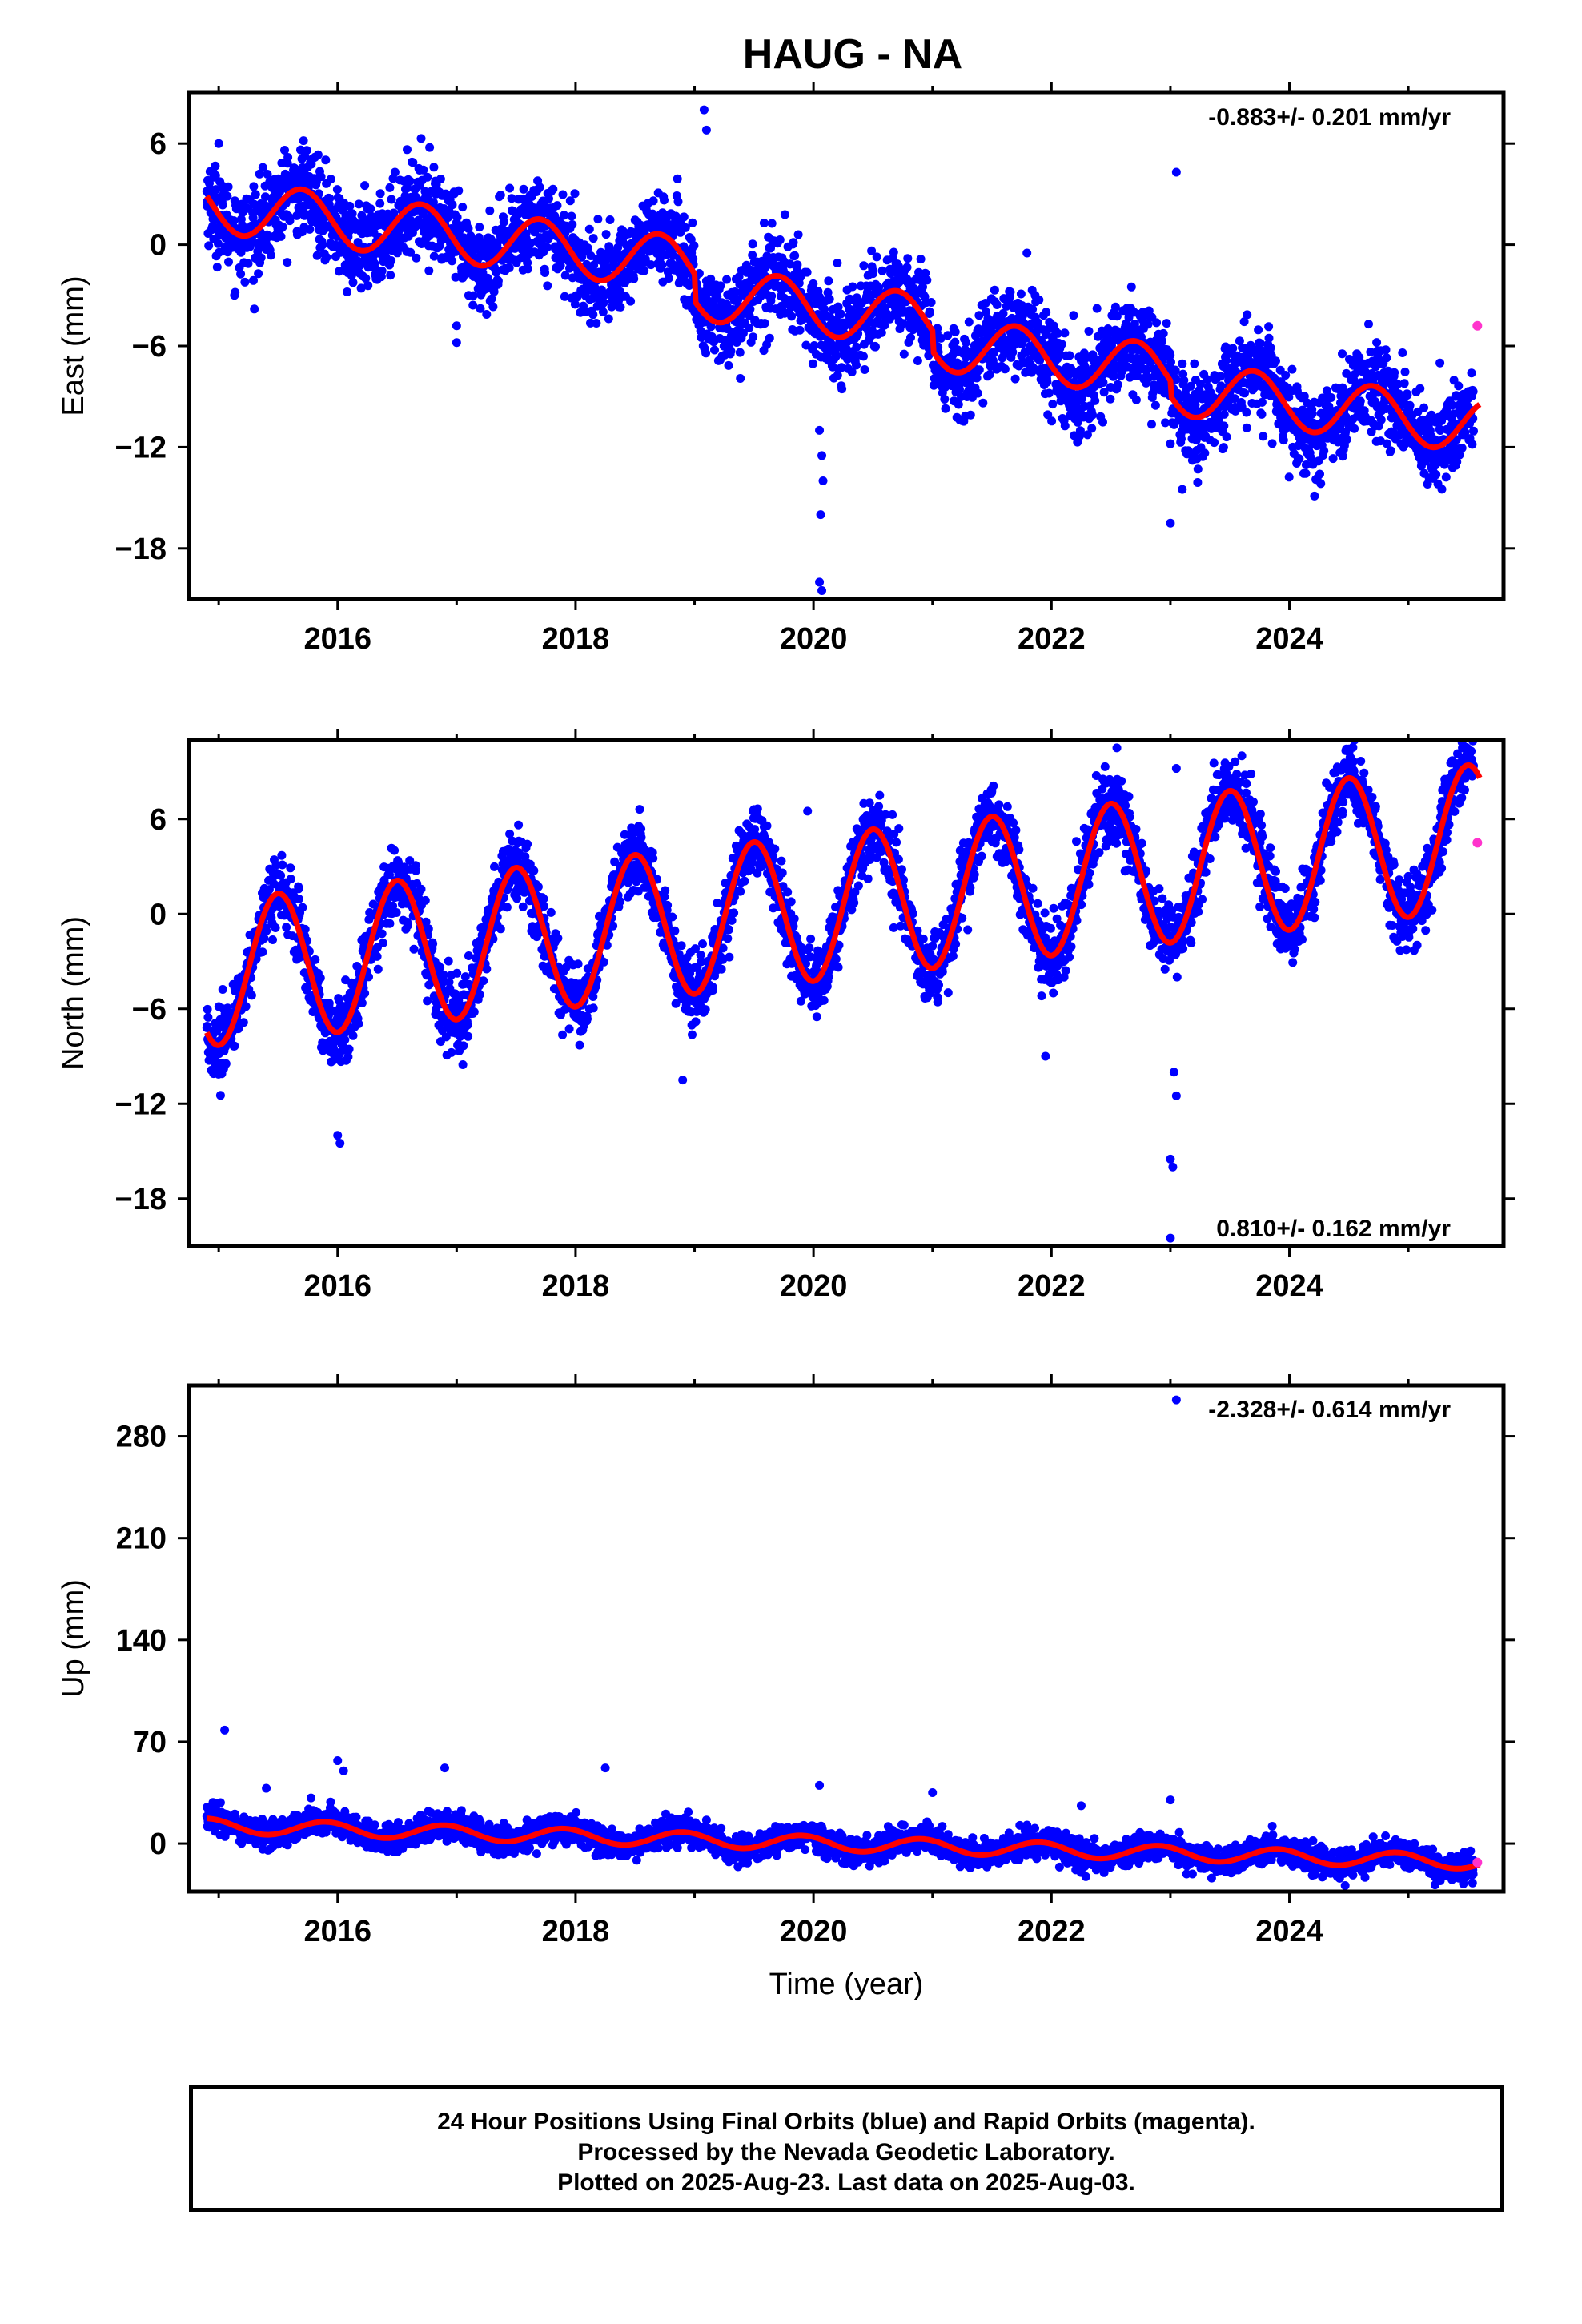 The height and width of the screenshot is (2324, 1582). What do you see at coordinates (576, 639) in the screenshot?
I see `x-tick-label: 2018` at bounding box center [576, 639].